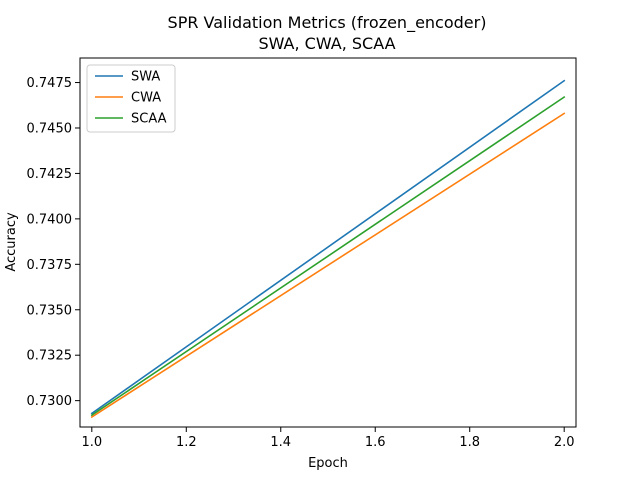  Describe the element at coordinates (50, 356) in the screenshot. I see `y-tick-label: 0.7325` at that location.